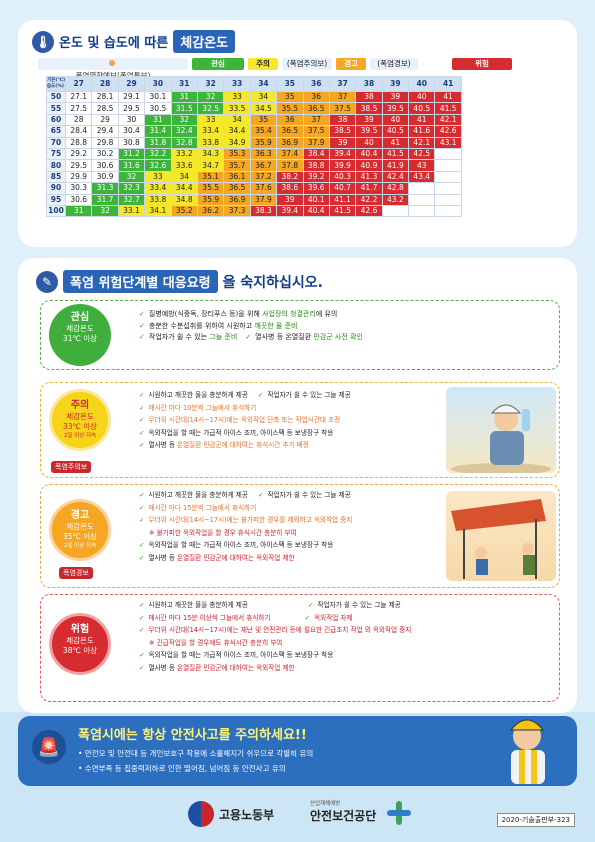  Describe the element at coordinates (263, 188) in the screenshot. I see `table-cell: 37.6` at that location.